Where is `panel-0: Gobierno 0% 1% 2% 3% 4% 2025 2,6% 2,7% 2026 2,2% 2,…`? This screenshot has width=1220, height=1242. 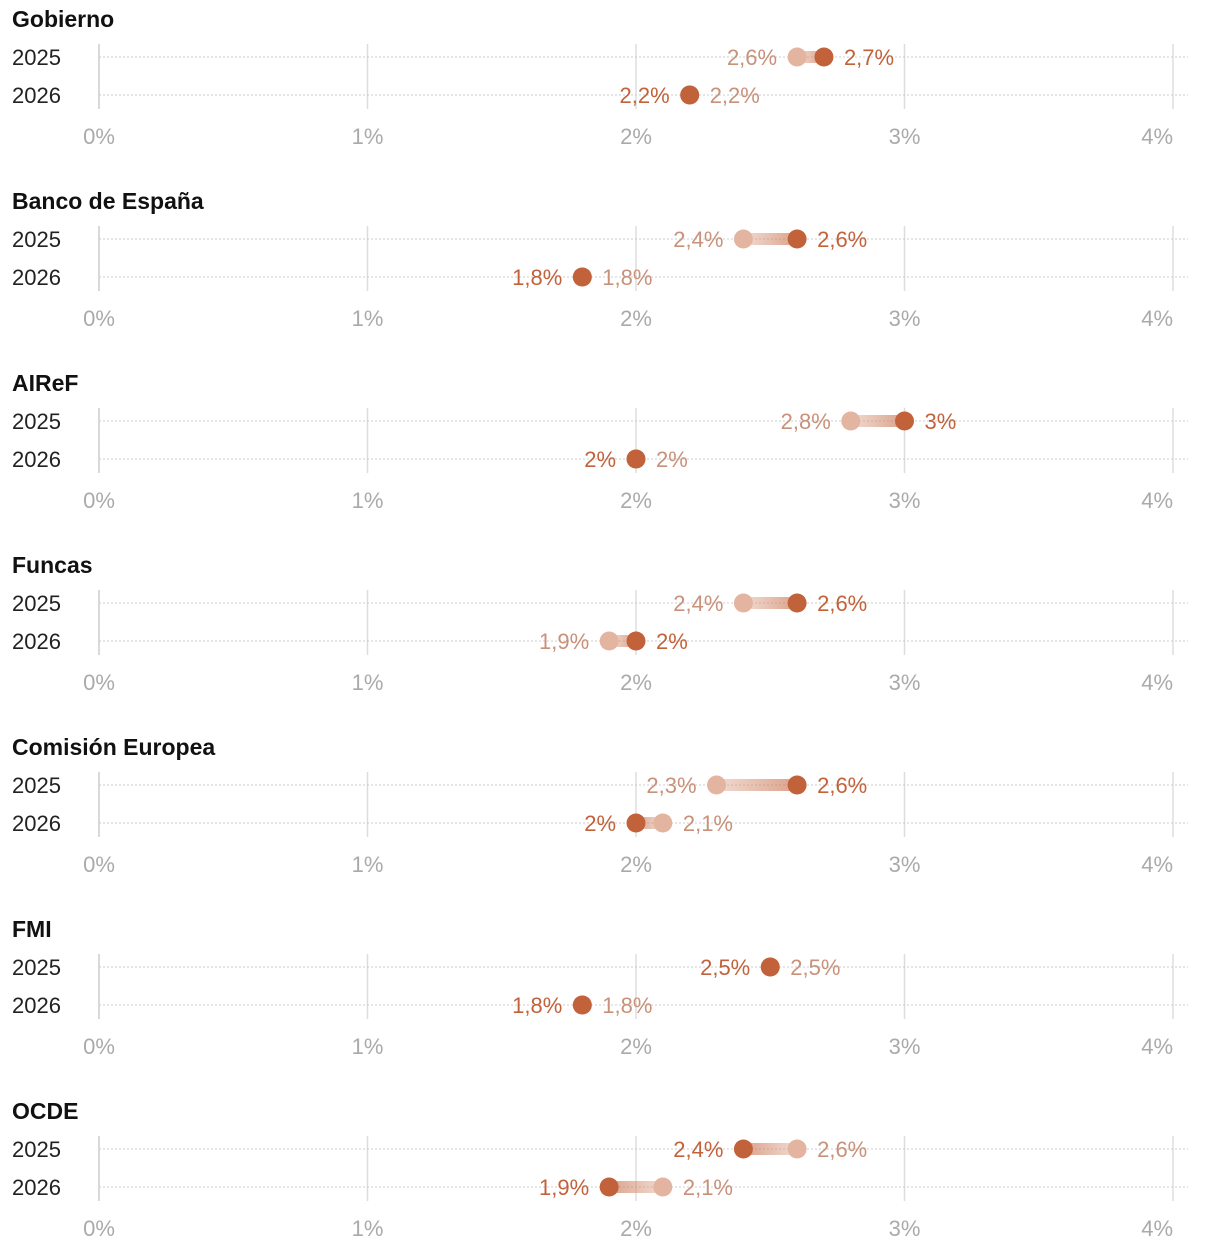
panel-0: Gobierno 0% 1% 2% 3% 4% 2025 2,6% 2,7% 2026 2,2% 2,… is located at coordinates (600, 77).